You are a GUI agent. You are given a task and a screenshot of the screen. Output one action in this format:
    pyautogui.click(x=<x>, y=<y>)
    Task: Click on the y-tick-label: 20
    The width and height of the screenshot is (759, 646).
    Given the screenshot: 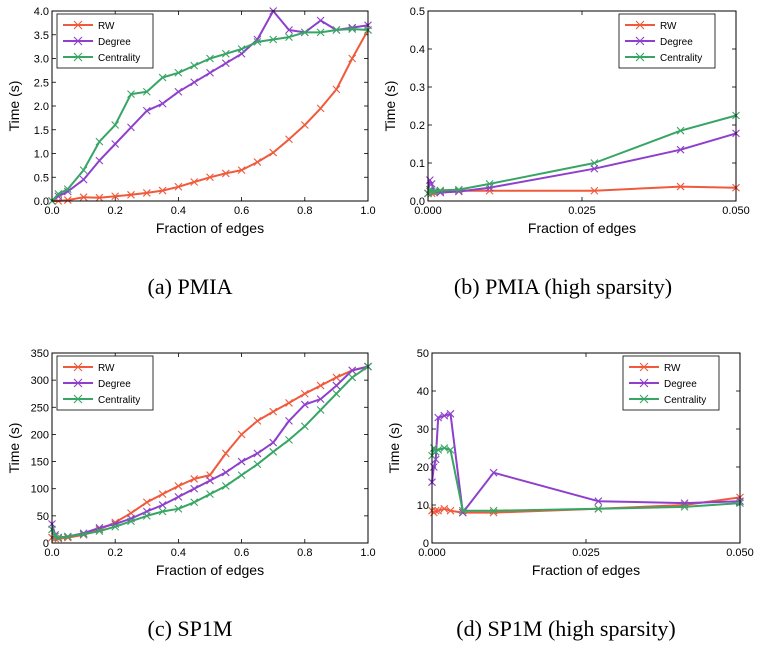 What is the action you would take?
    pyautogui.click(x=423, y=468)
    